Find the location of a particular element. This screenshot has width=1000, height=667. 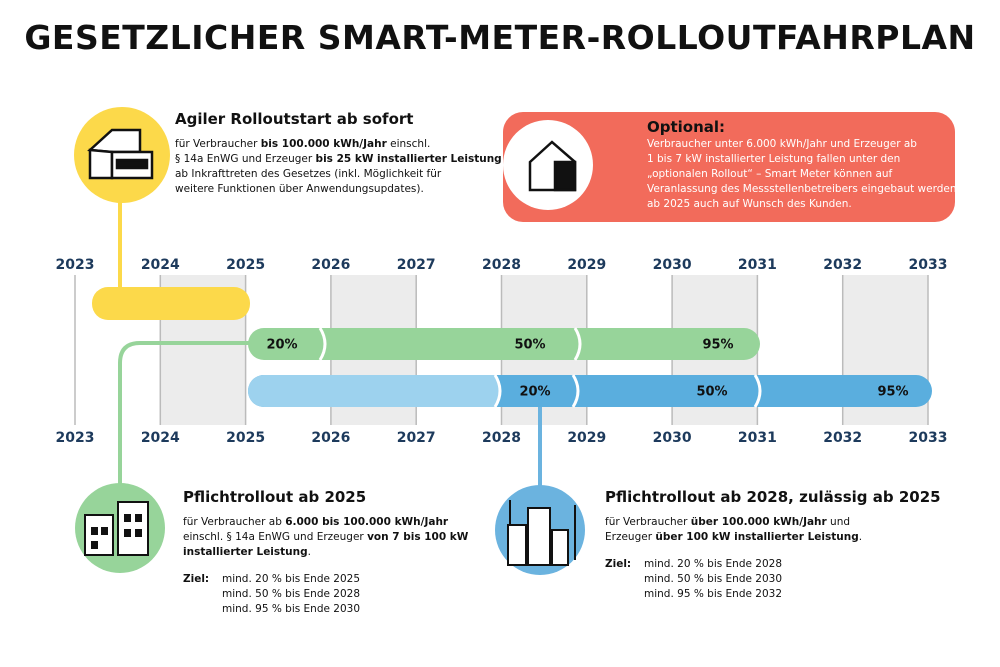

title: GESETZLICHER SMART-METER-ROLLOUTFAHRPLAN is located at coordinates (500, 37).